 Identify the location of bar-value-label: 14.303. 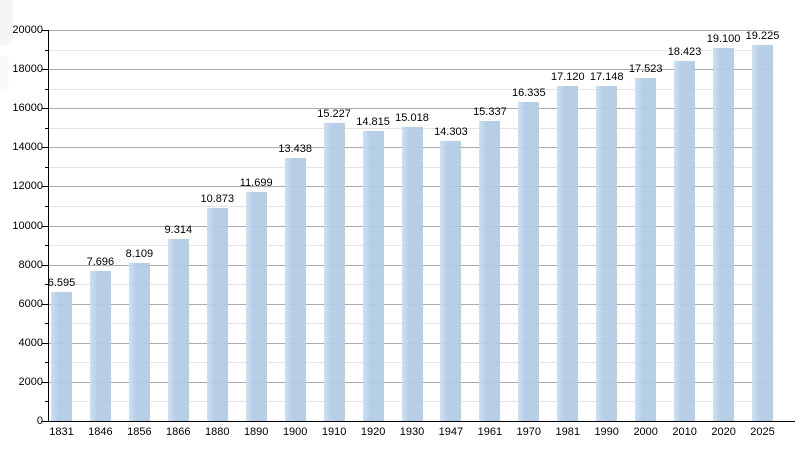
(451, 132).